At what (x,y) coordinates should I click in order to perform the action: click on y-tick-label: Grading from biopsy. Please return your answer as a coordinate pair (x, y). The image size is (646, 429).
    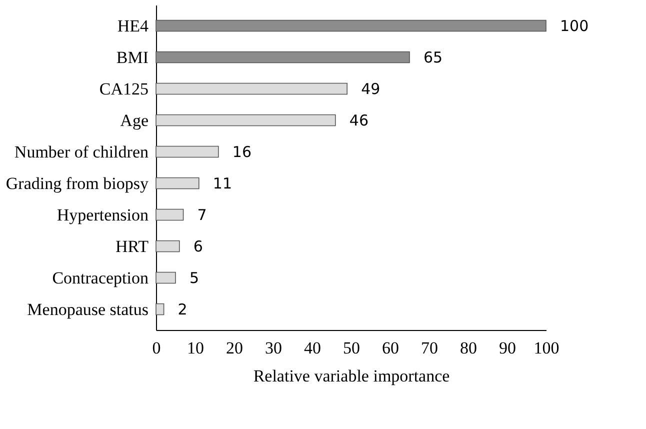
    Looking at the image, I should click on (77, 183).